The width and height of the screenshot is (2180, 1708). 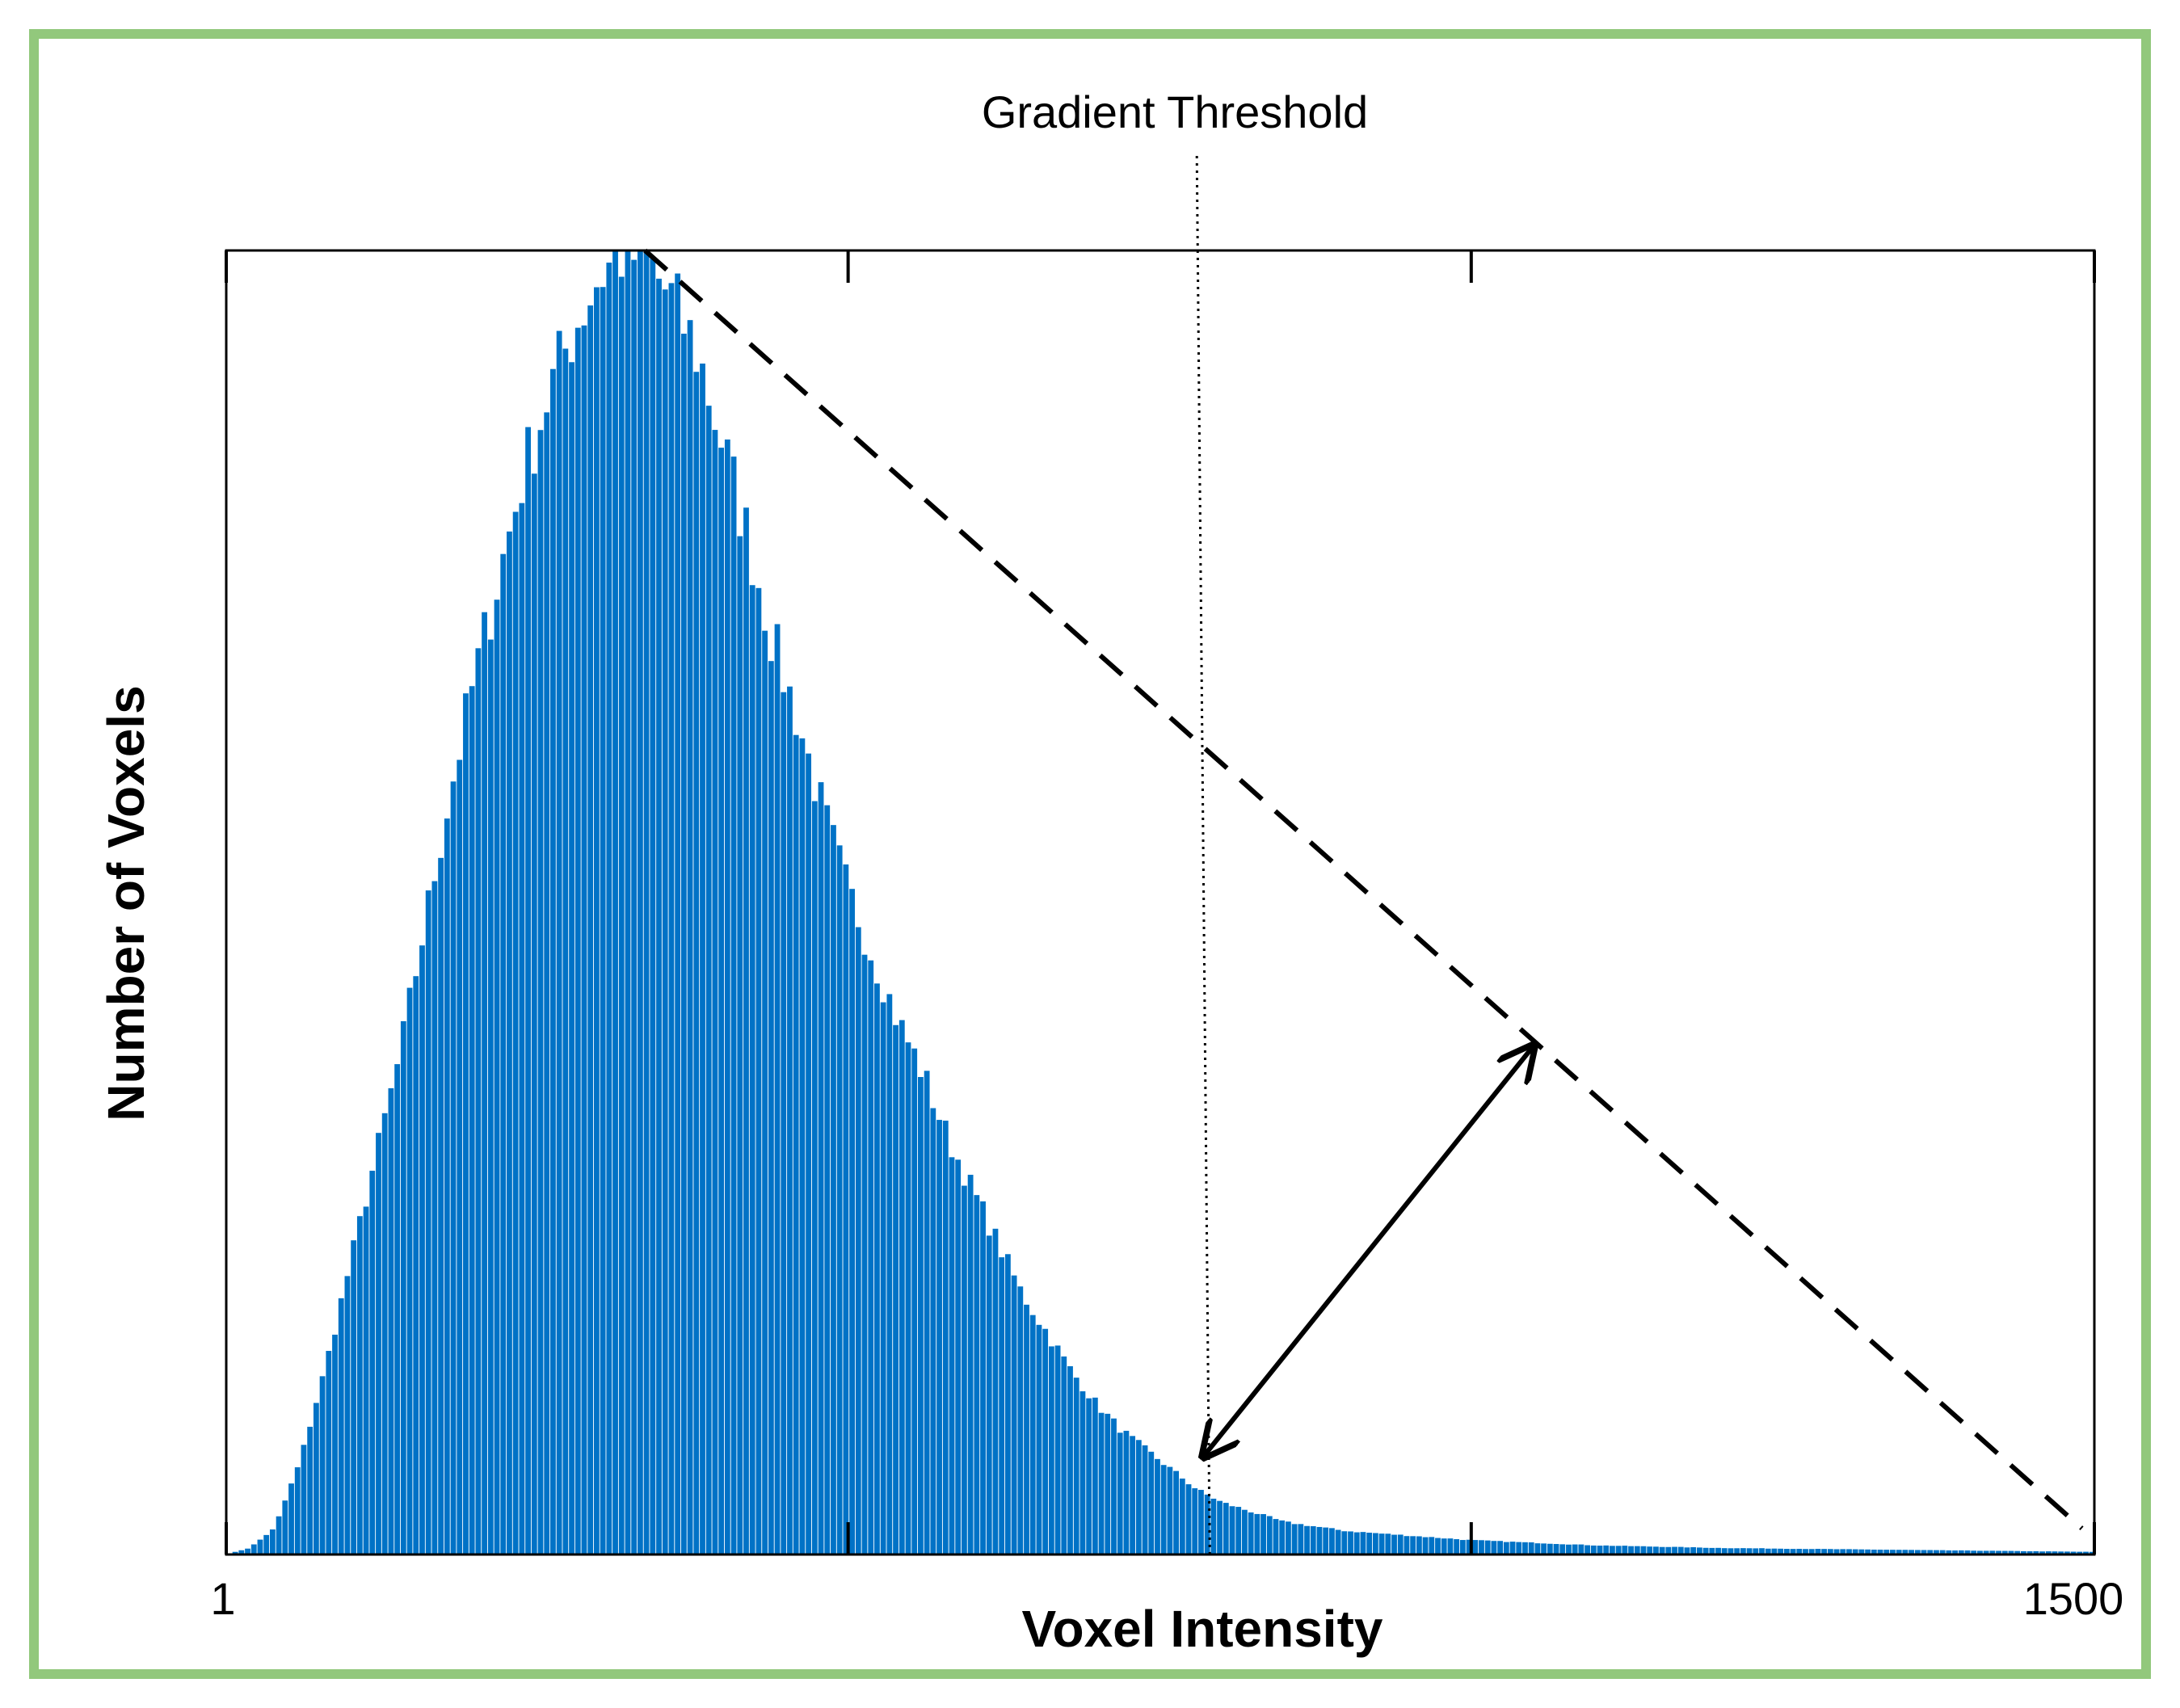 What do you see at coordinates (1202, 1629) in the screenshot?
I see `x-axis-label: Voxel Intensity` at bounding box center [1202, 1629].